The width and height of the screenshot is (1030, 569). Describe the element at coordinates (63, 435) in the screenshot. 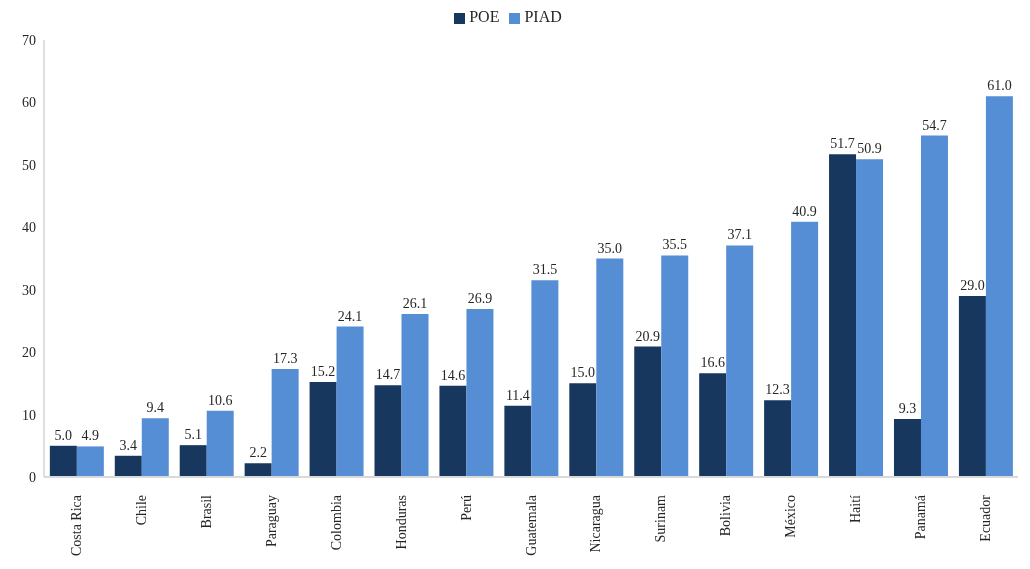

I see `data-label: 5.0` at that location.